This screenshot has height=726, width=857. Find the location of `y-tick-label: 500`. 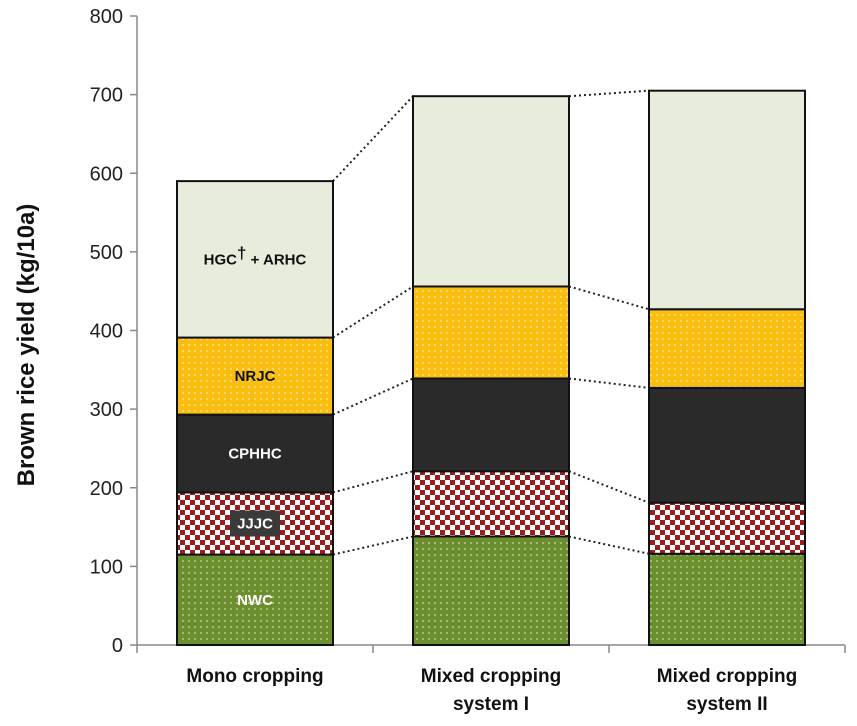

y-tick-label: 500 is located at coordinates (106, 253).